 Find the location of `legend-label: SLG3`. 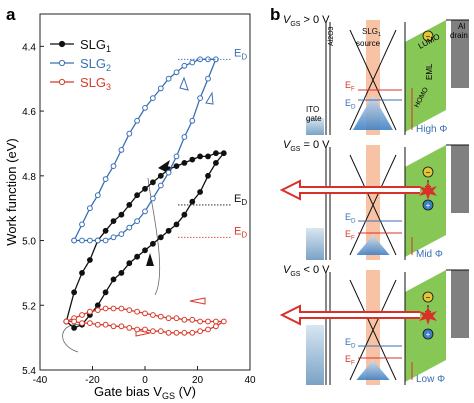

legend-label: SLG3 is located at coordinates (95, 83).